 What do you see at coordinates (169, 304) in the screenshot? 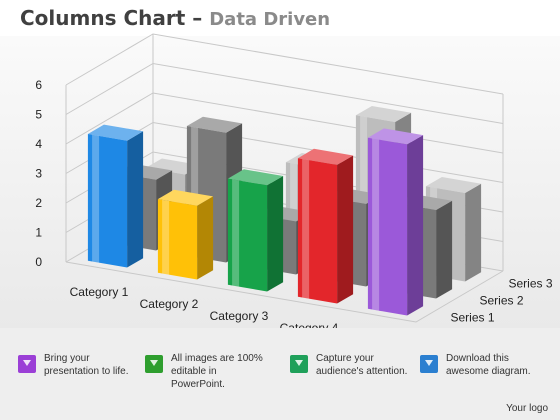
I see `category-label: Category 2` at bounding box center [169, 304].